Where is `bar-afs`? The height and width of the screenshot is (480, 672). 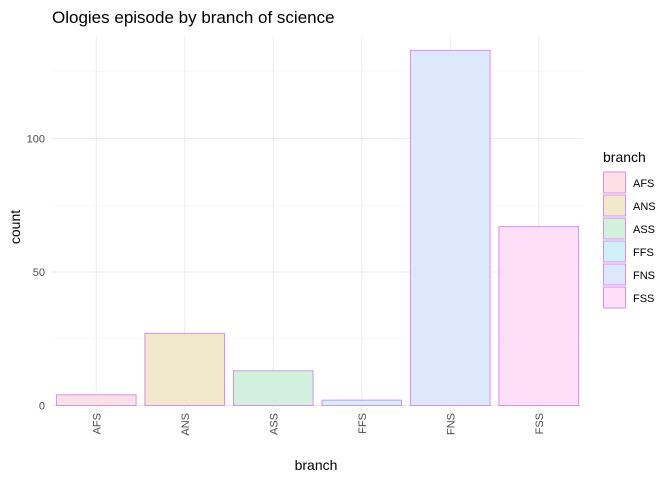
bar-afs is located at coordinates (96, 400).